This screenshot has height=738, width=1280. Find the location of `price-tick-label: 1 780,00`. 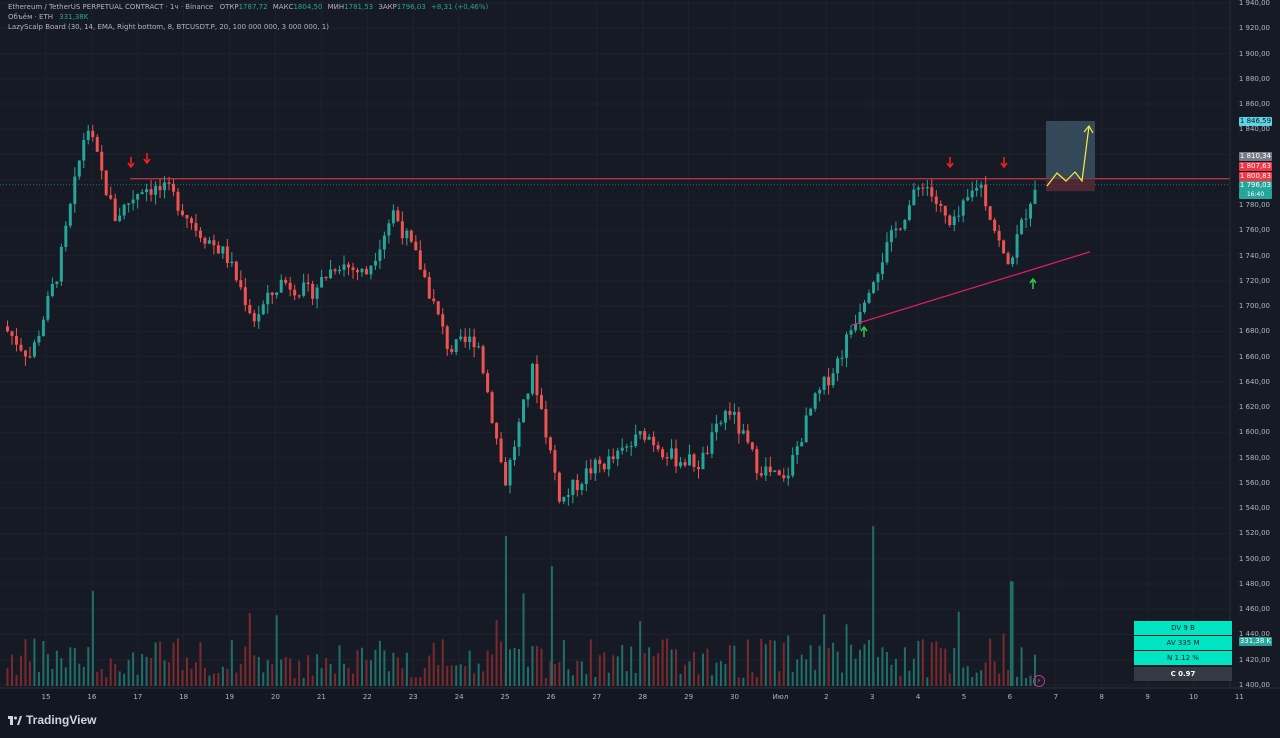

price-tick-label: 1 780,00 is located at coordinates (1254, 205).